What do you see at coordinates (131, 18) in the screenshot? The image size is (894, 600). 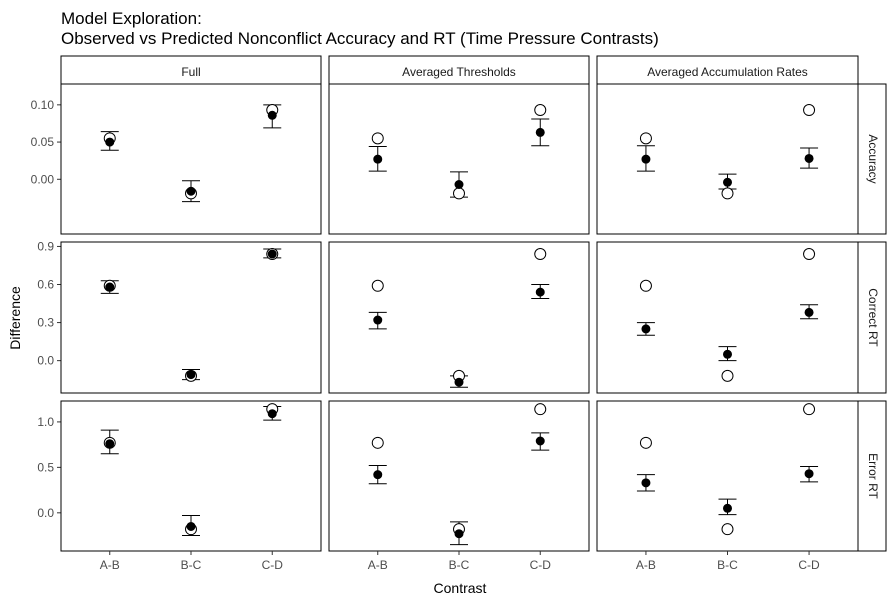 I see `chart-title-line1: Model Exploration:` at bounding box center [131, 18].